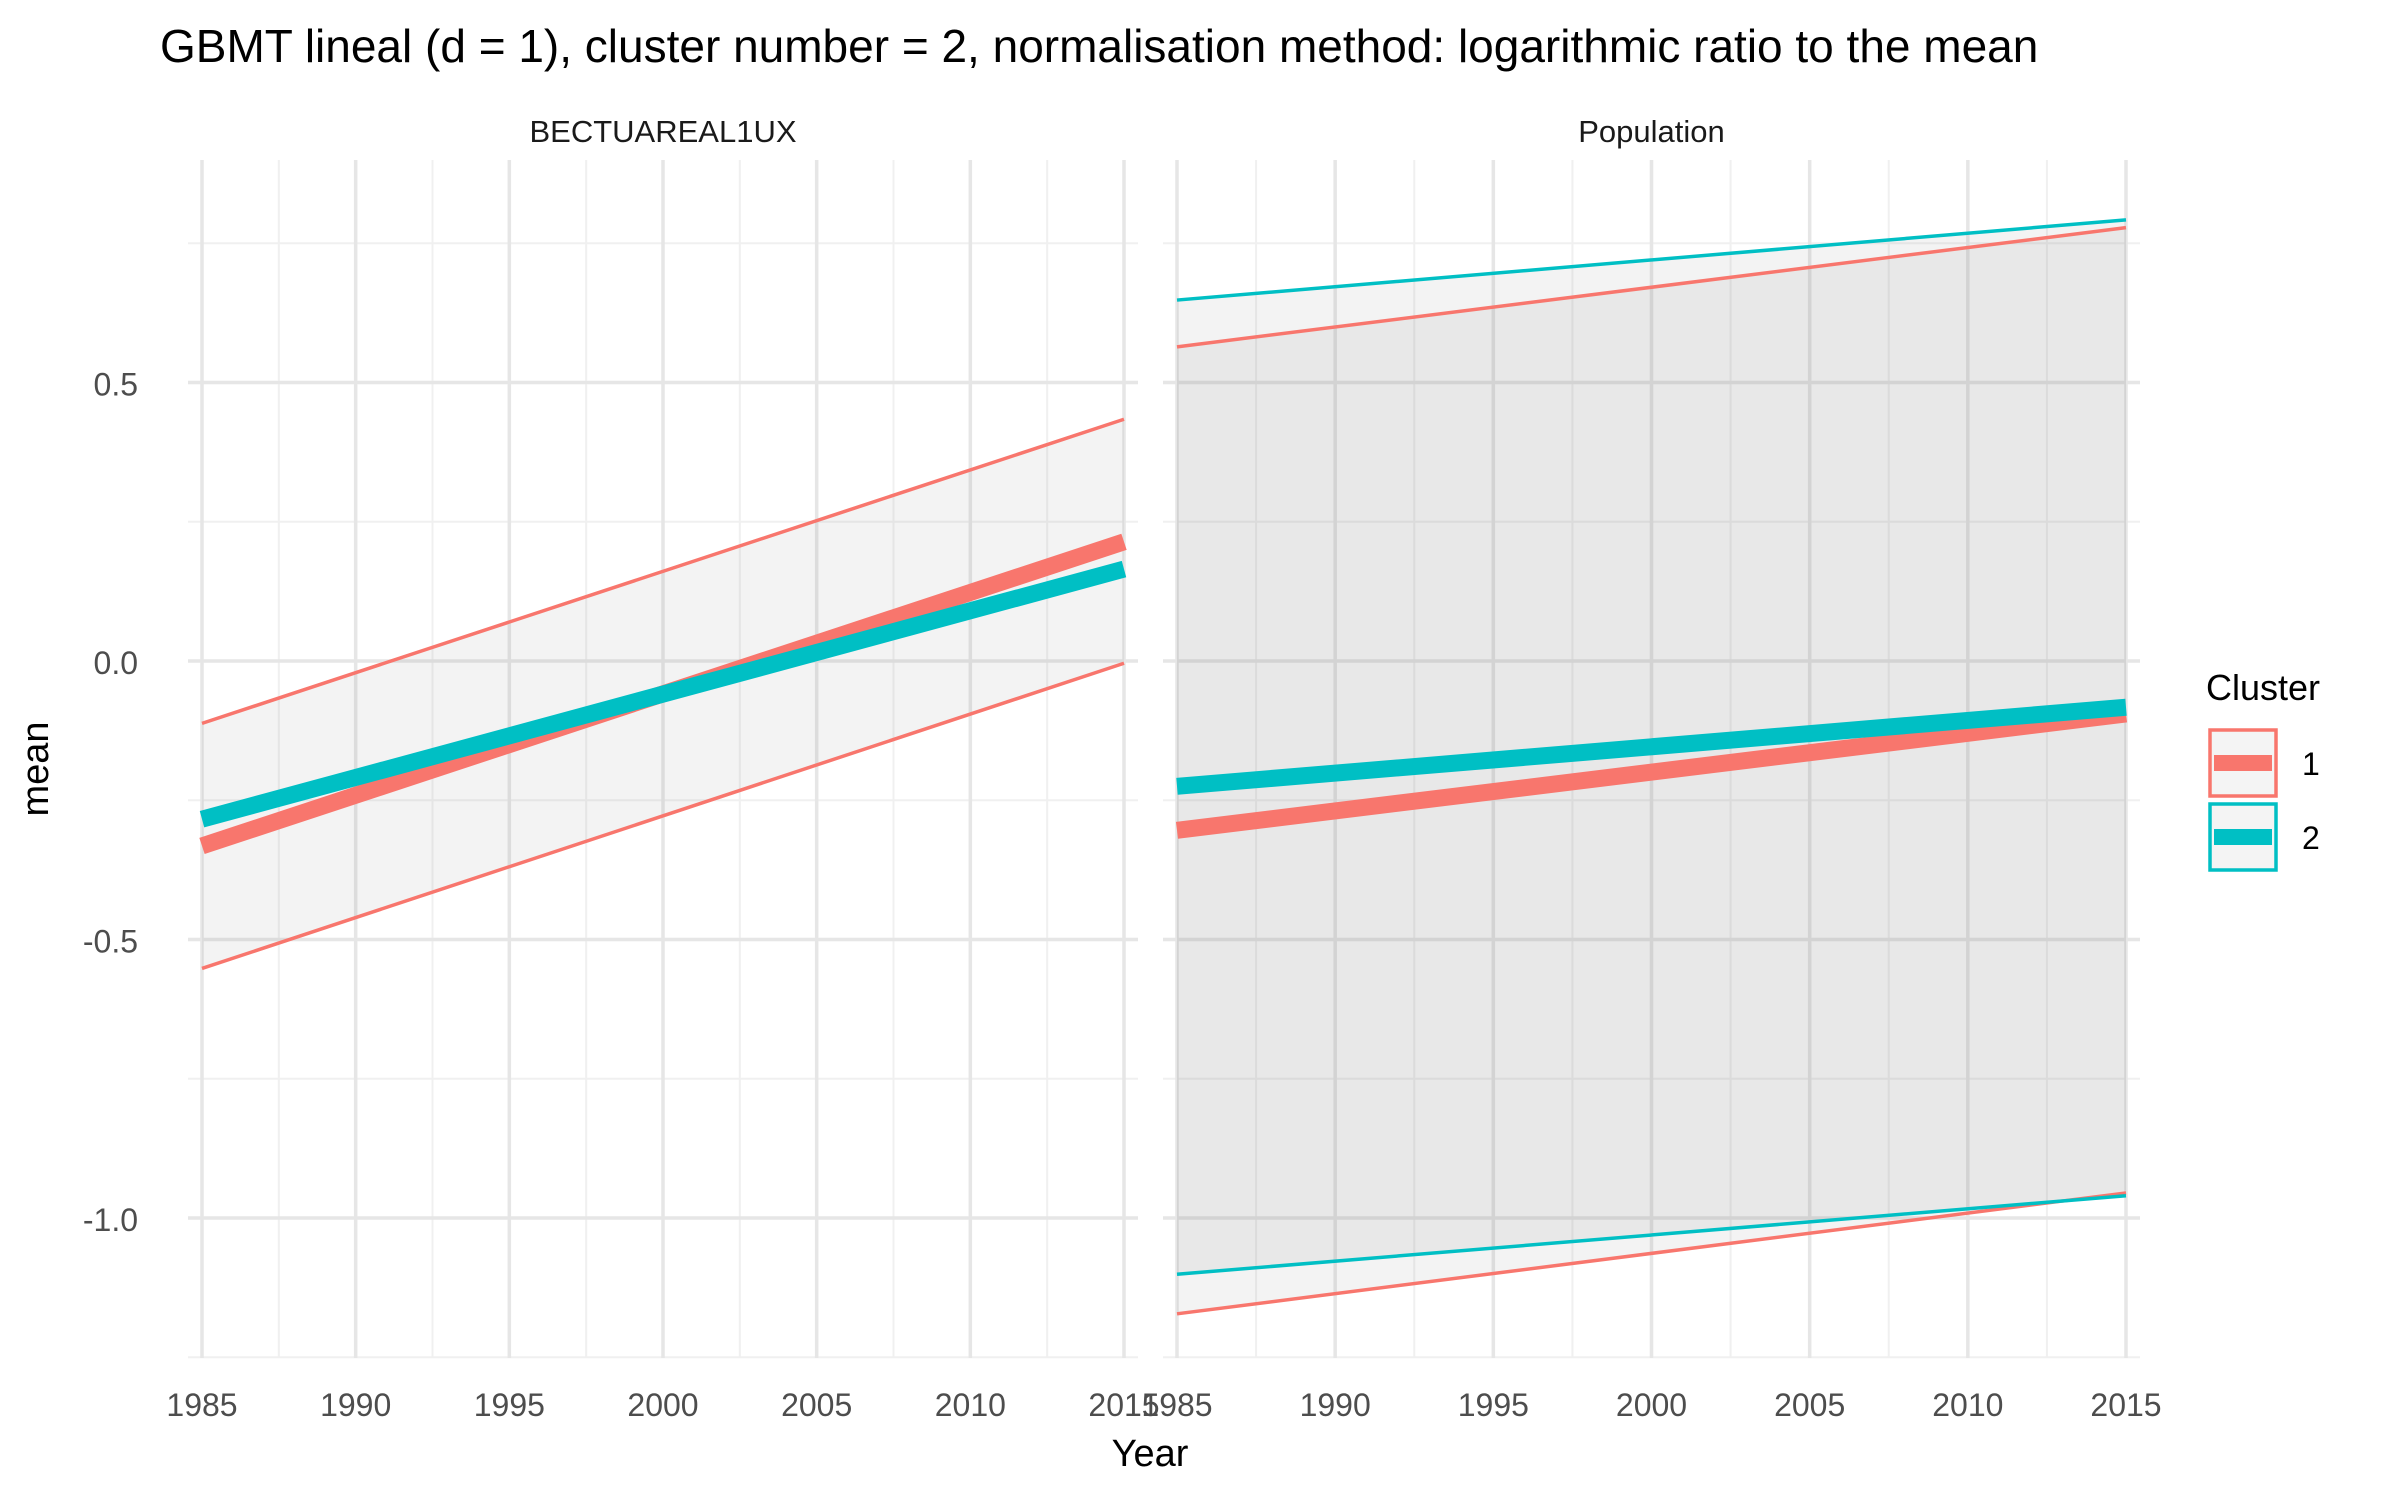 The image size is (2400, 1500). What do you see at coordinates (2311, 764) in the screenshot?
I see `legend-label: 1` at bounding box center [2311, 764].